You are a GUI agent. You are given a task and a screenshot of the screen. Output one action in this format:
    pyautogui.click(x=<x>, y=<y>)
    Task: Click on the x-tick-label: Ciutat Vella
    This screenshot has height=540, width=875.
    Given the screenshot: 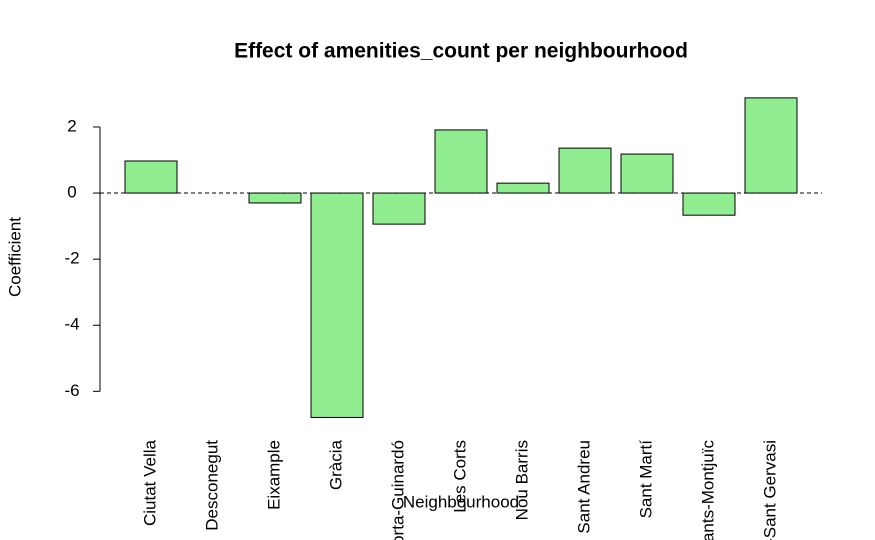 What is the action you would take?
    pyautogui.click(x=149, y=482)
    